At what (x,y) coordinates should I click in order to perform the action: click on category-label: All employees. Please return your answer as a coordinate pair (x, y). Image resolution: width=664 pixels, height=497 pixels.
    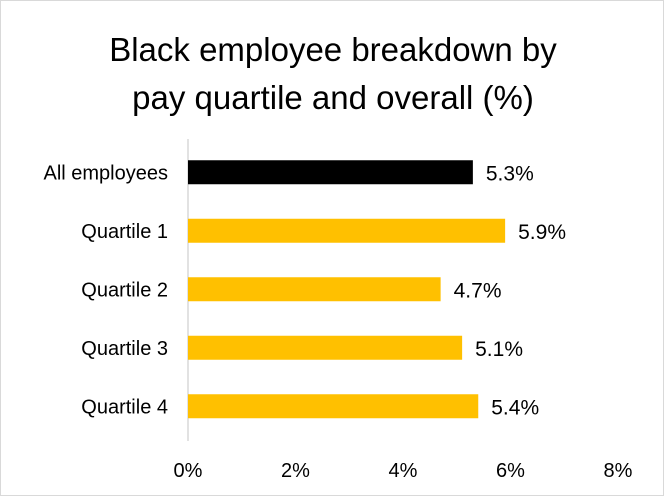
    Looking at the image, I should click on (105, 173).